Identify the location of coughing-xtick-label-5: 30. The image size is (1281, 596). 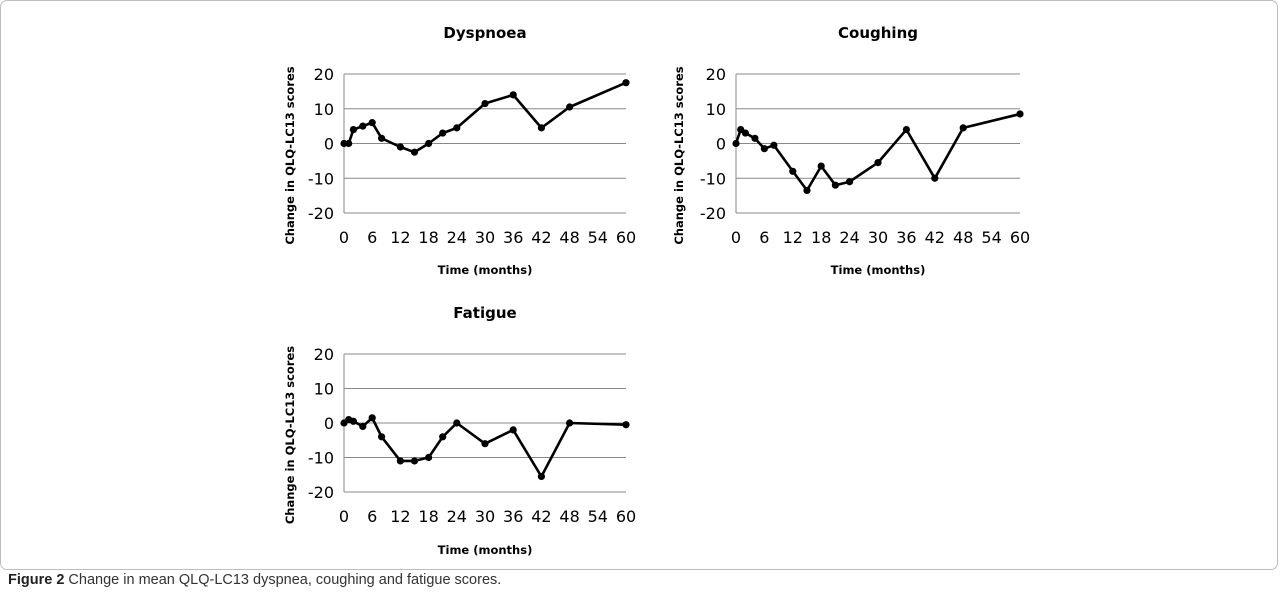
(878, 237).